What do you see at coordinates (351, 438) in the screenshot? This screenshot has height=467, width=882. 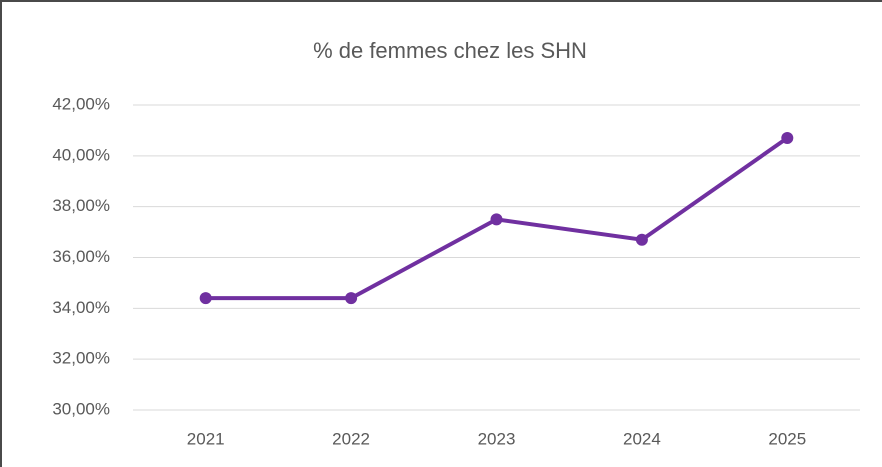 I see `x-tick-label: 2022` at bounding box center [351, 438].